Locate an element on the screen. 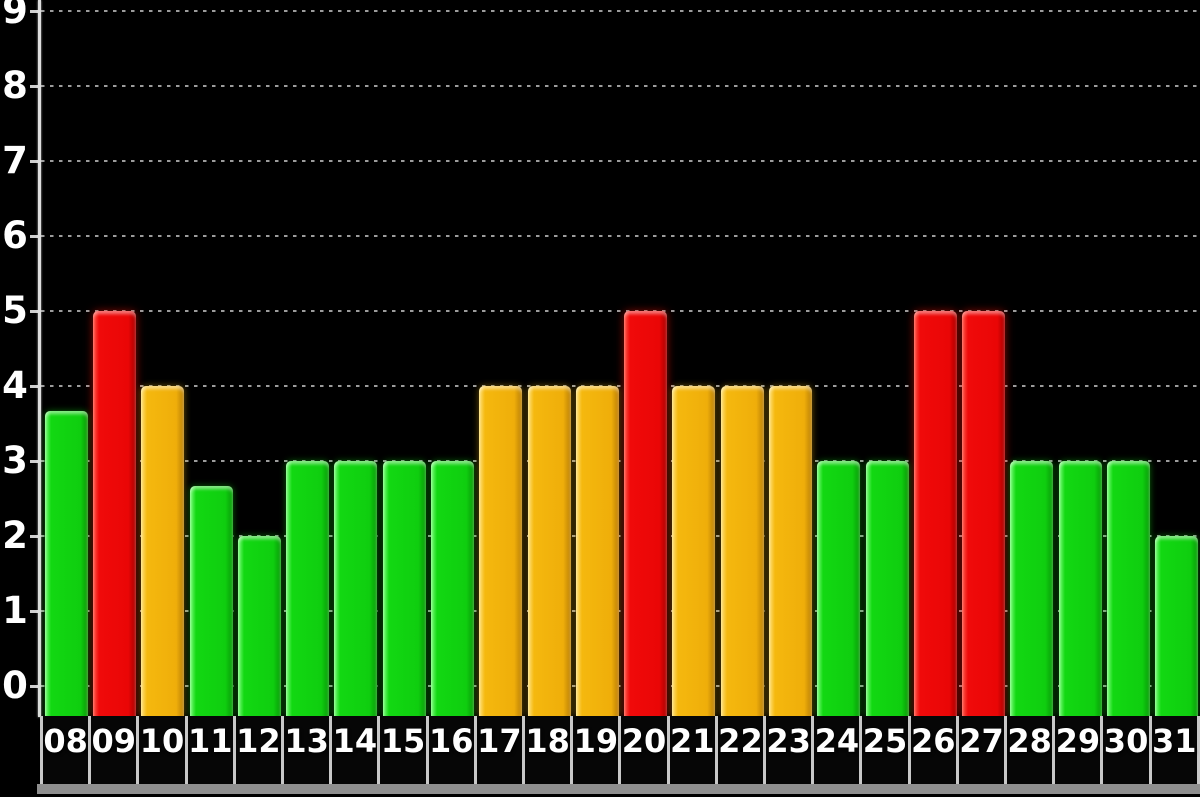 This screenshot has width=1200, height=797. x-axis-label-14: 14 is located at coordinates (353, 750).